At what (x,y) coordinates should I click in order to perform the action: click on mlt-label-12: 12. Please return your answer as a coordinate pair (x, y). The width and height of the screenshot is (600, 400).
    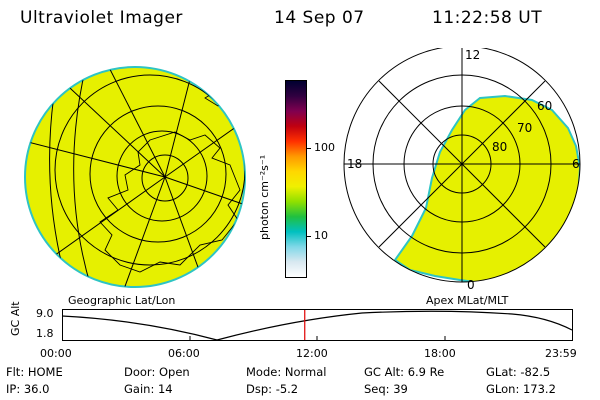
    Looking at the image, I should click on (472, 55).